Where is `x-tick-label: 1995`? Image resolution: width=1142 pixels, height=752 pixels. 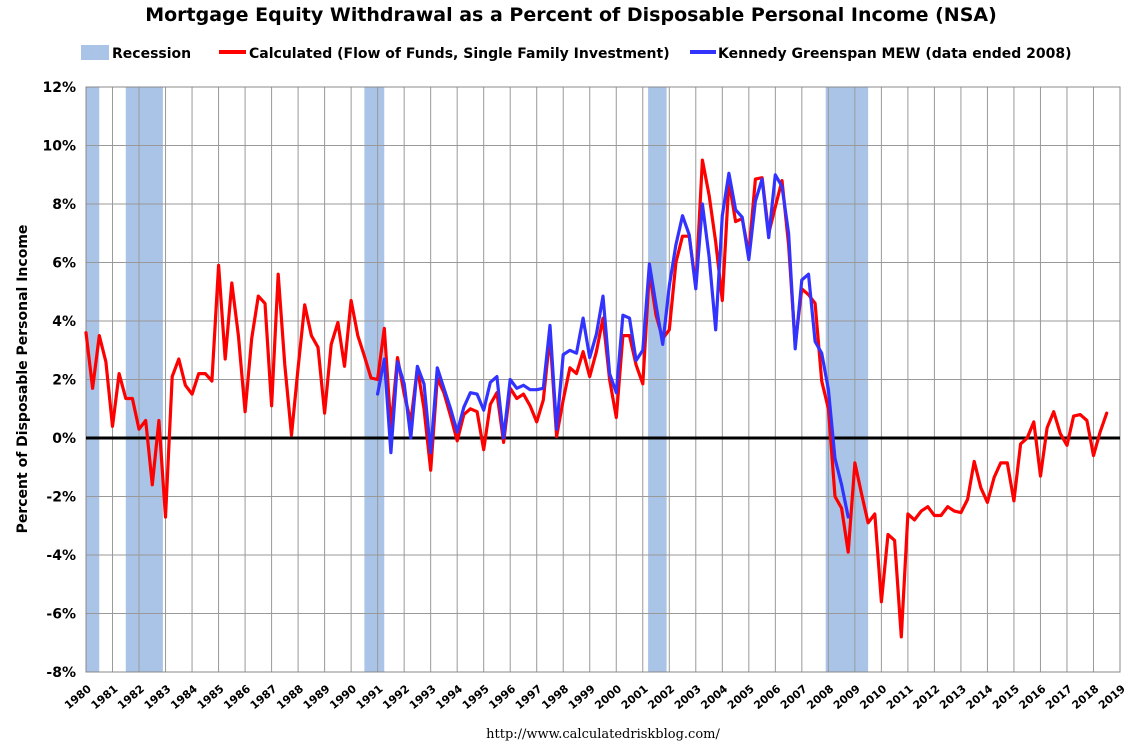 x-tick-label: 1995 is located at coordinates (476, 697).